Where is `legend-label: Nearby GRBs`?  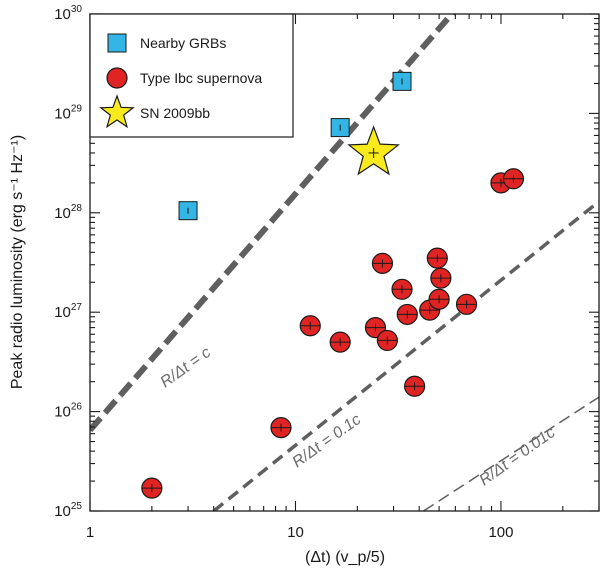
legend-label: Nearby GRBs is located at coordinates (183, 43).